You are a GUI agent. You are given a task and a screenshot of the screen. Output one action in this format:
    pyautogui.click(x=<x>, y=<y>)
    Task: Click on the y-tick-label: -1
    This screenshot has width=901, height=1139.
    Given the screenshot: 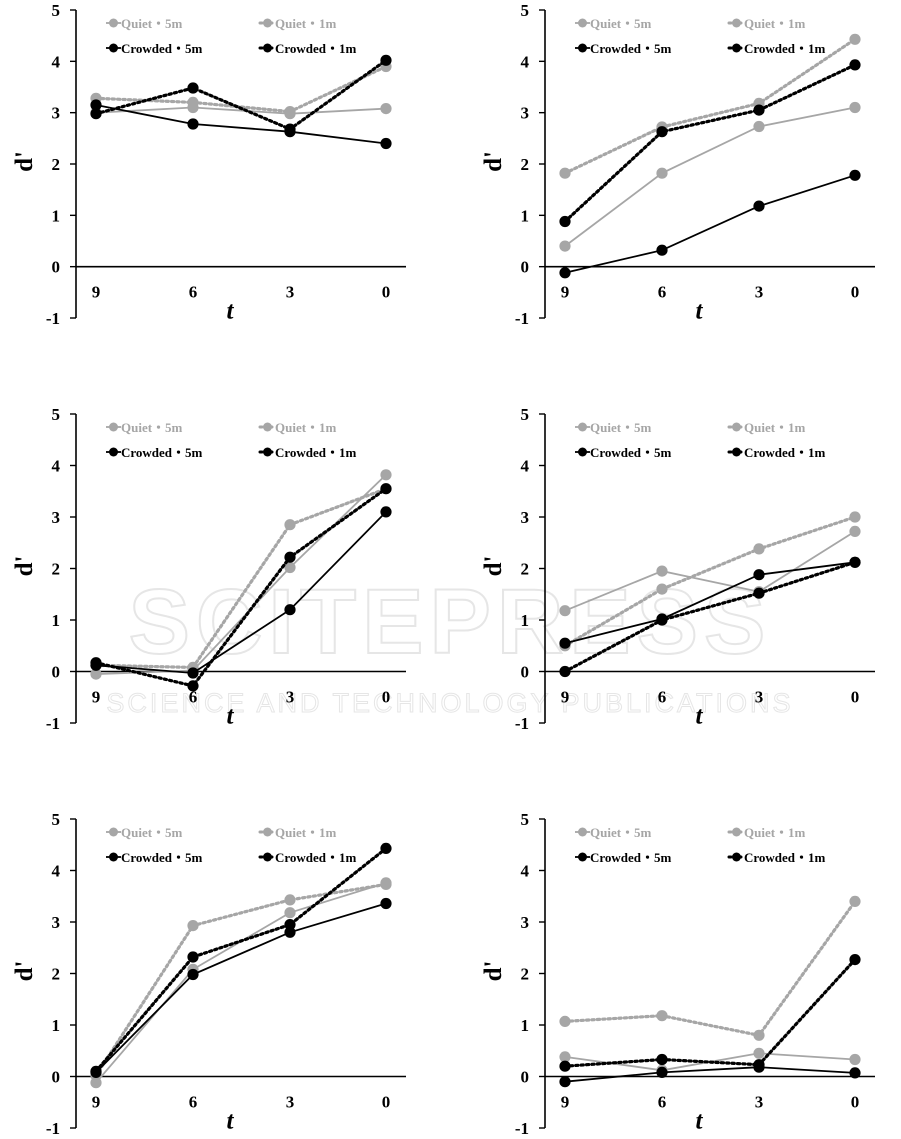 What is the action you would take?
    pyautogui.click(x=522, y=723)
    